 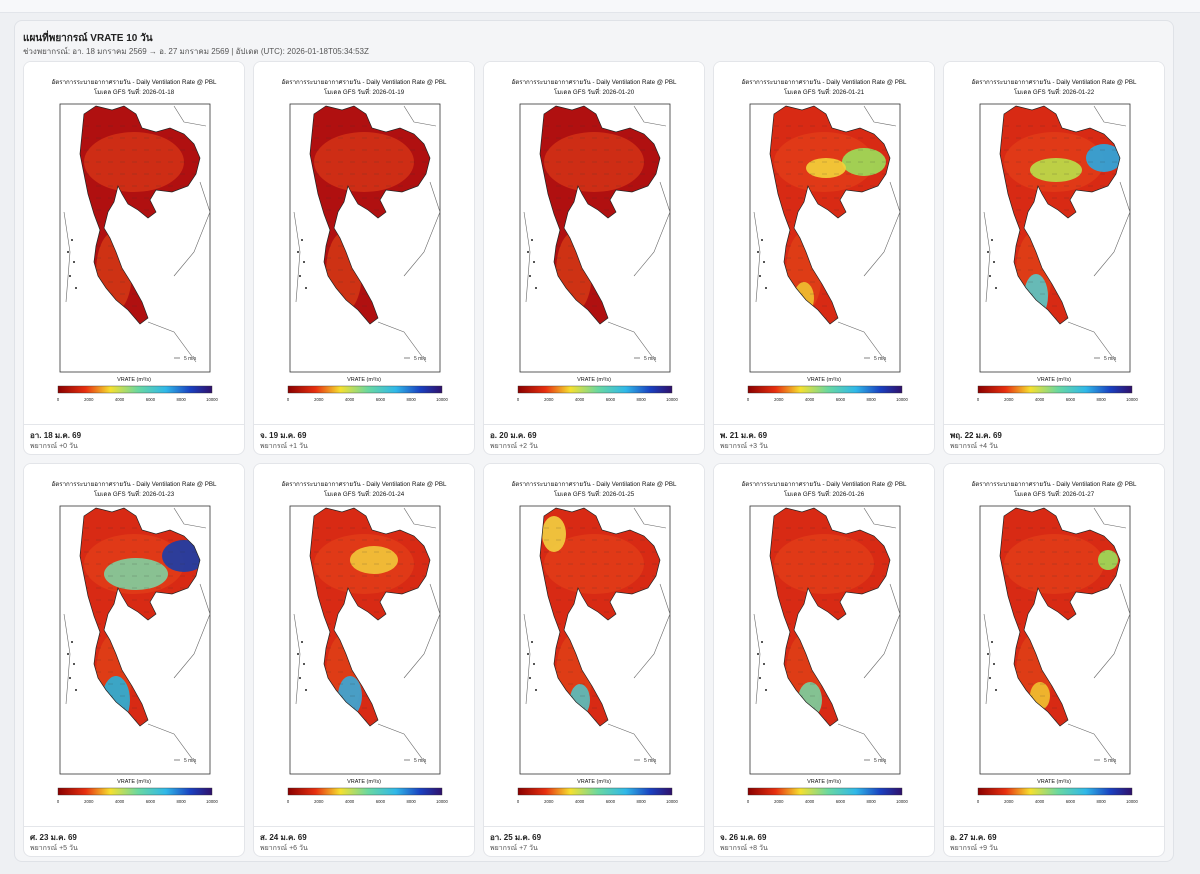 I want to click on forecast-lead-label: พยากรณ์ +3 วัน, so click(x=744, y=446).